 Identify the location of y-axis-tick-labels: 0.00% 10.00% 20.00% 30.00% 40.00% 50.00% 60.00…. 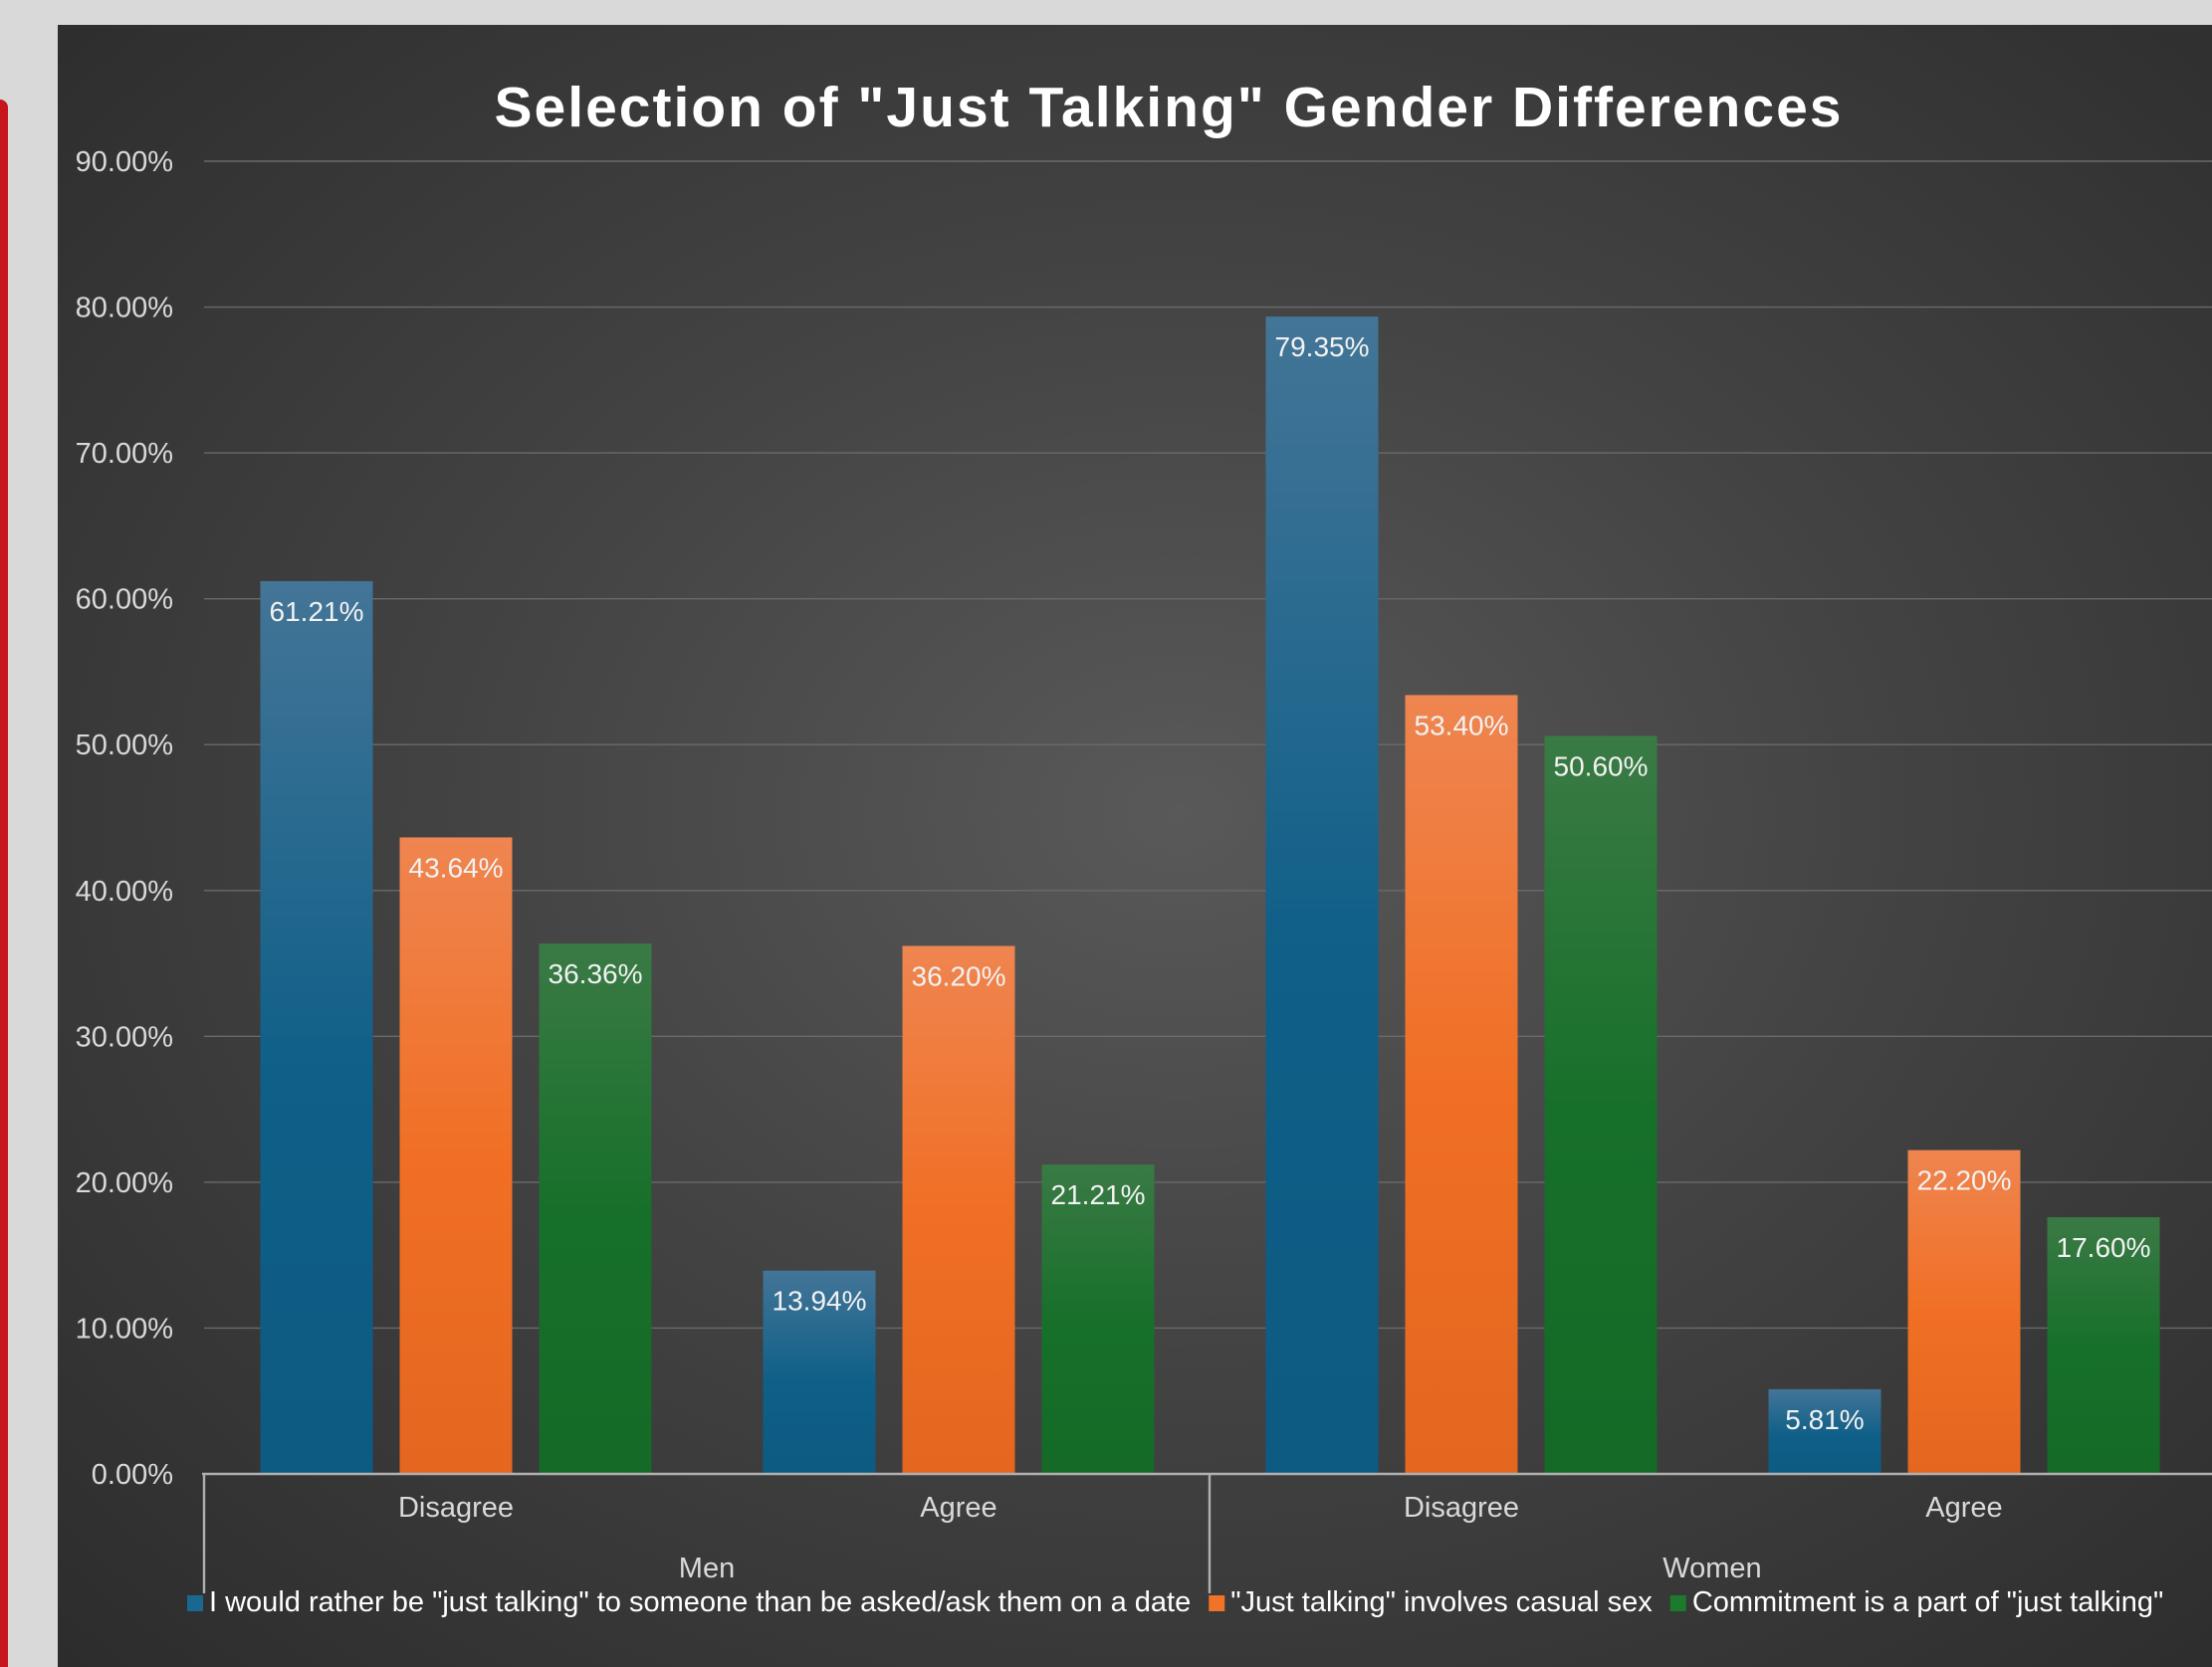
(124, 818).